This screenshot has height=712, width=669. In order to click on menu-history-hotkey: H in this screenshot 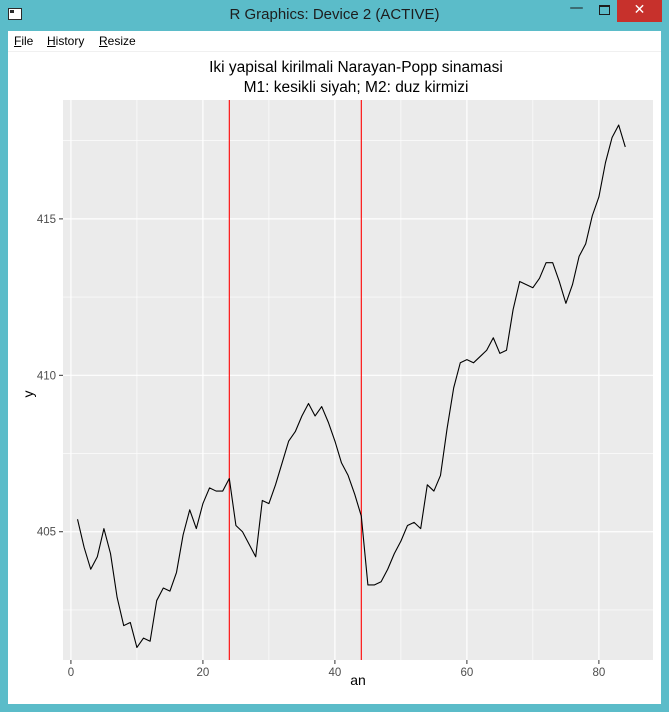, I will do `click(51, 41)`.